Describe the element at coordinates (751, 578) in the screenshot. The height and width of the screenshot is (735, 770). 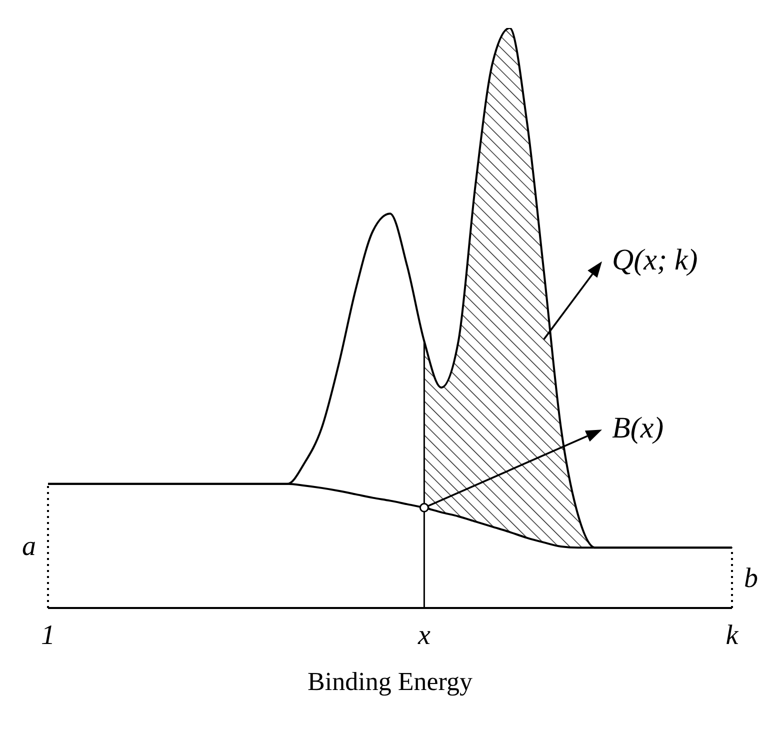
I see `ref-line-label: b` at that location.